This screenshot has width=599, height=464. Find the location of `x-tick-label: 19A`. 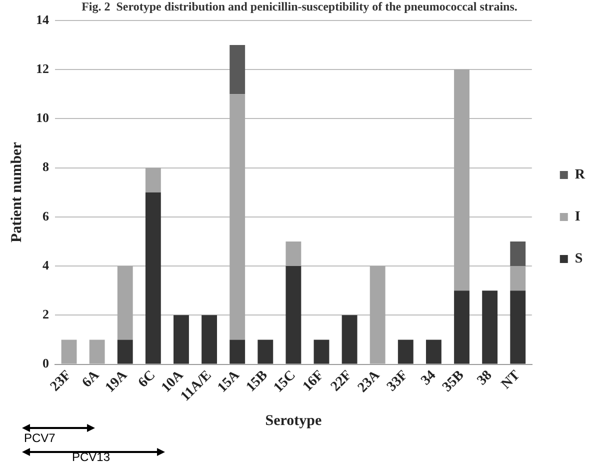

x-tick-label: 19A is located at coordinates (117, 381).